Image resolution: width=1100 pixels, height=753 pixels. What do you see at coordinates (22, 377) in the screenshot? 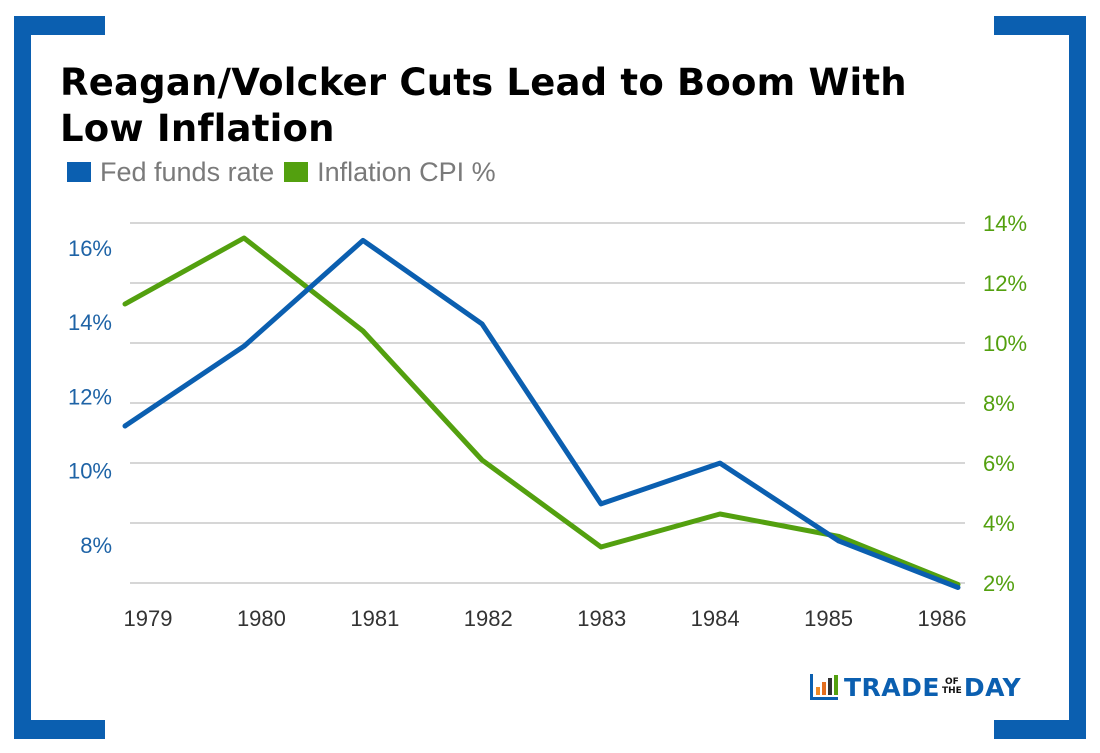
I see `frame-bracket-left-v` at bounding box center [22, 377].